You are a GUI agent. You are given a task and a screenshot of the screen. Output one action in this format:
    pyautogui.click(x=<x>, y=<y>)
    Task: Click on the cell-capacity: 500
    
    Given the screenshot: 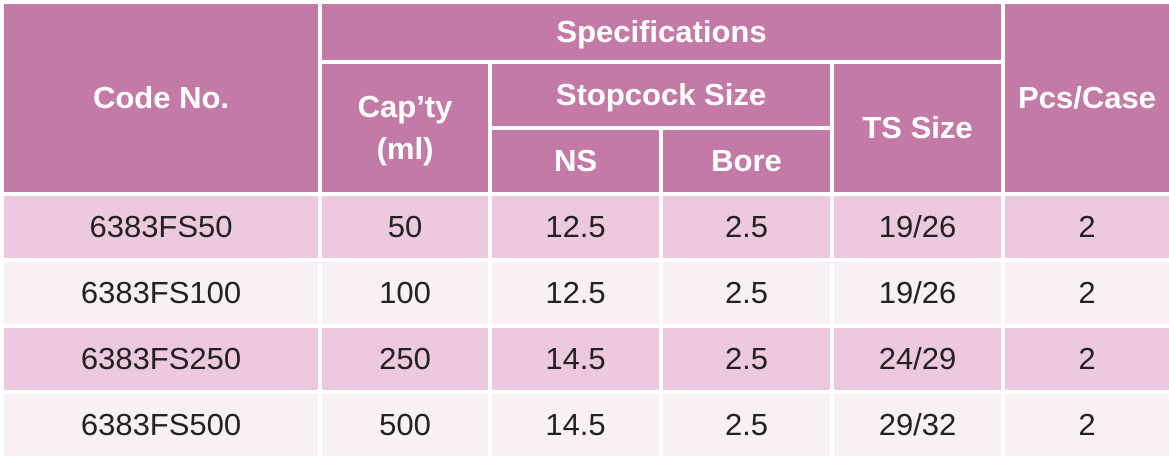 What is the action you would take?
    pyautogui.click(x=405, y=423)
    